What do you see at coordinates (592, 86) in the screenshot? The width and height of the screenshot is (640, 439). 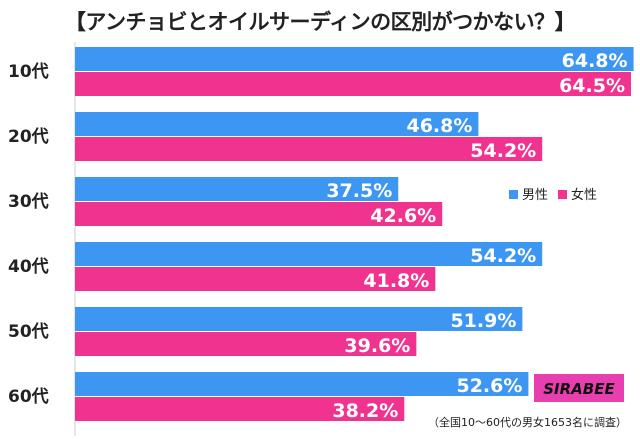 I see `data-label: 64.5%` at bounding box center [592, 86].